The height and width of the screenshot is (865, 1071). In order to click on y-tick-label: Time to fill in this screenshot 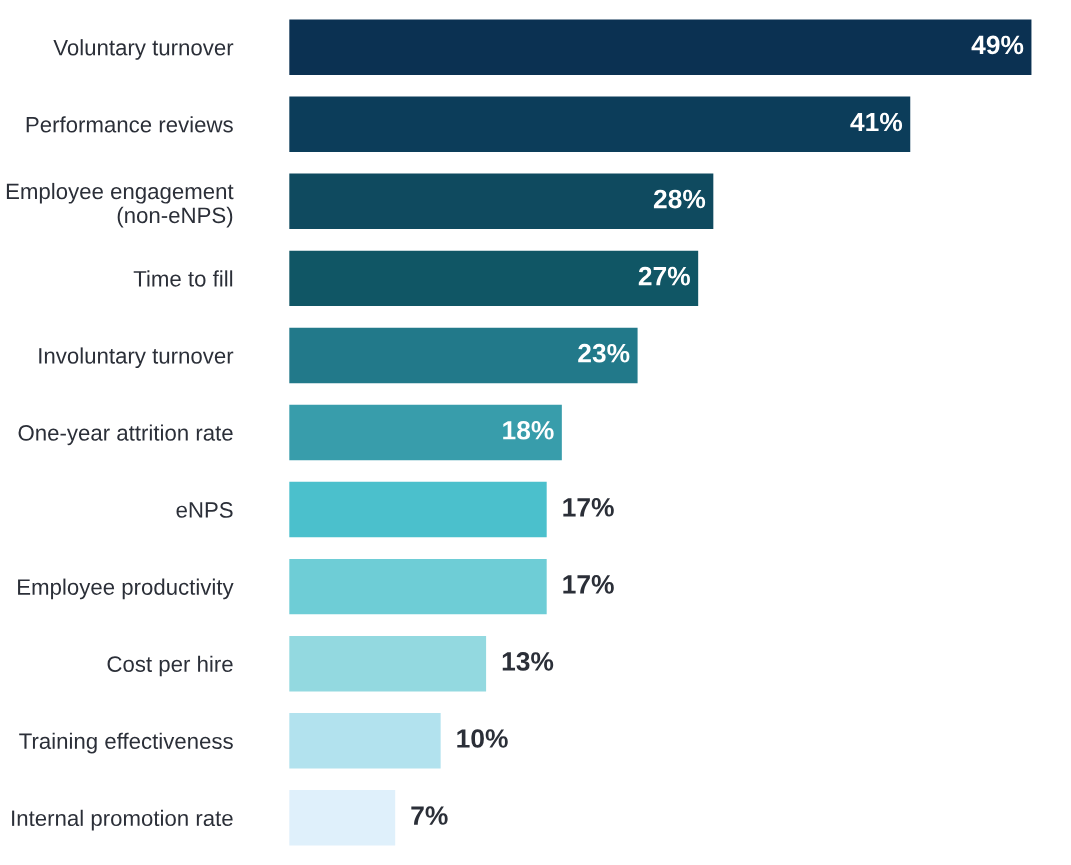, I will do `click(183, 278)`.